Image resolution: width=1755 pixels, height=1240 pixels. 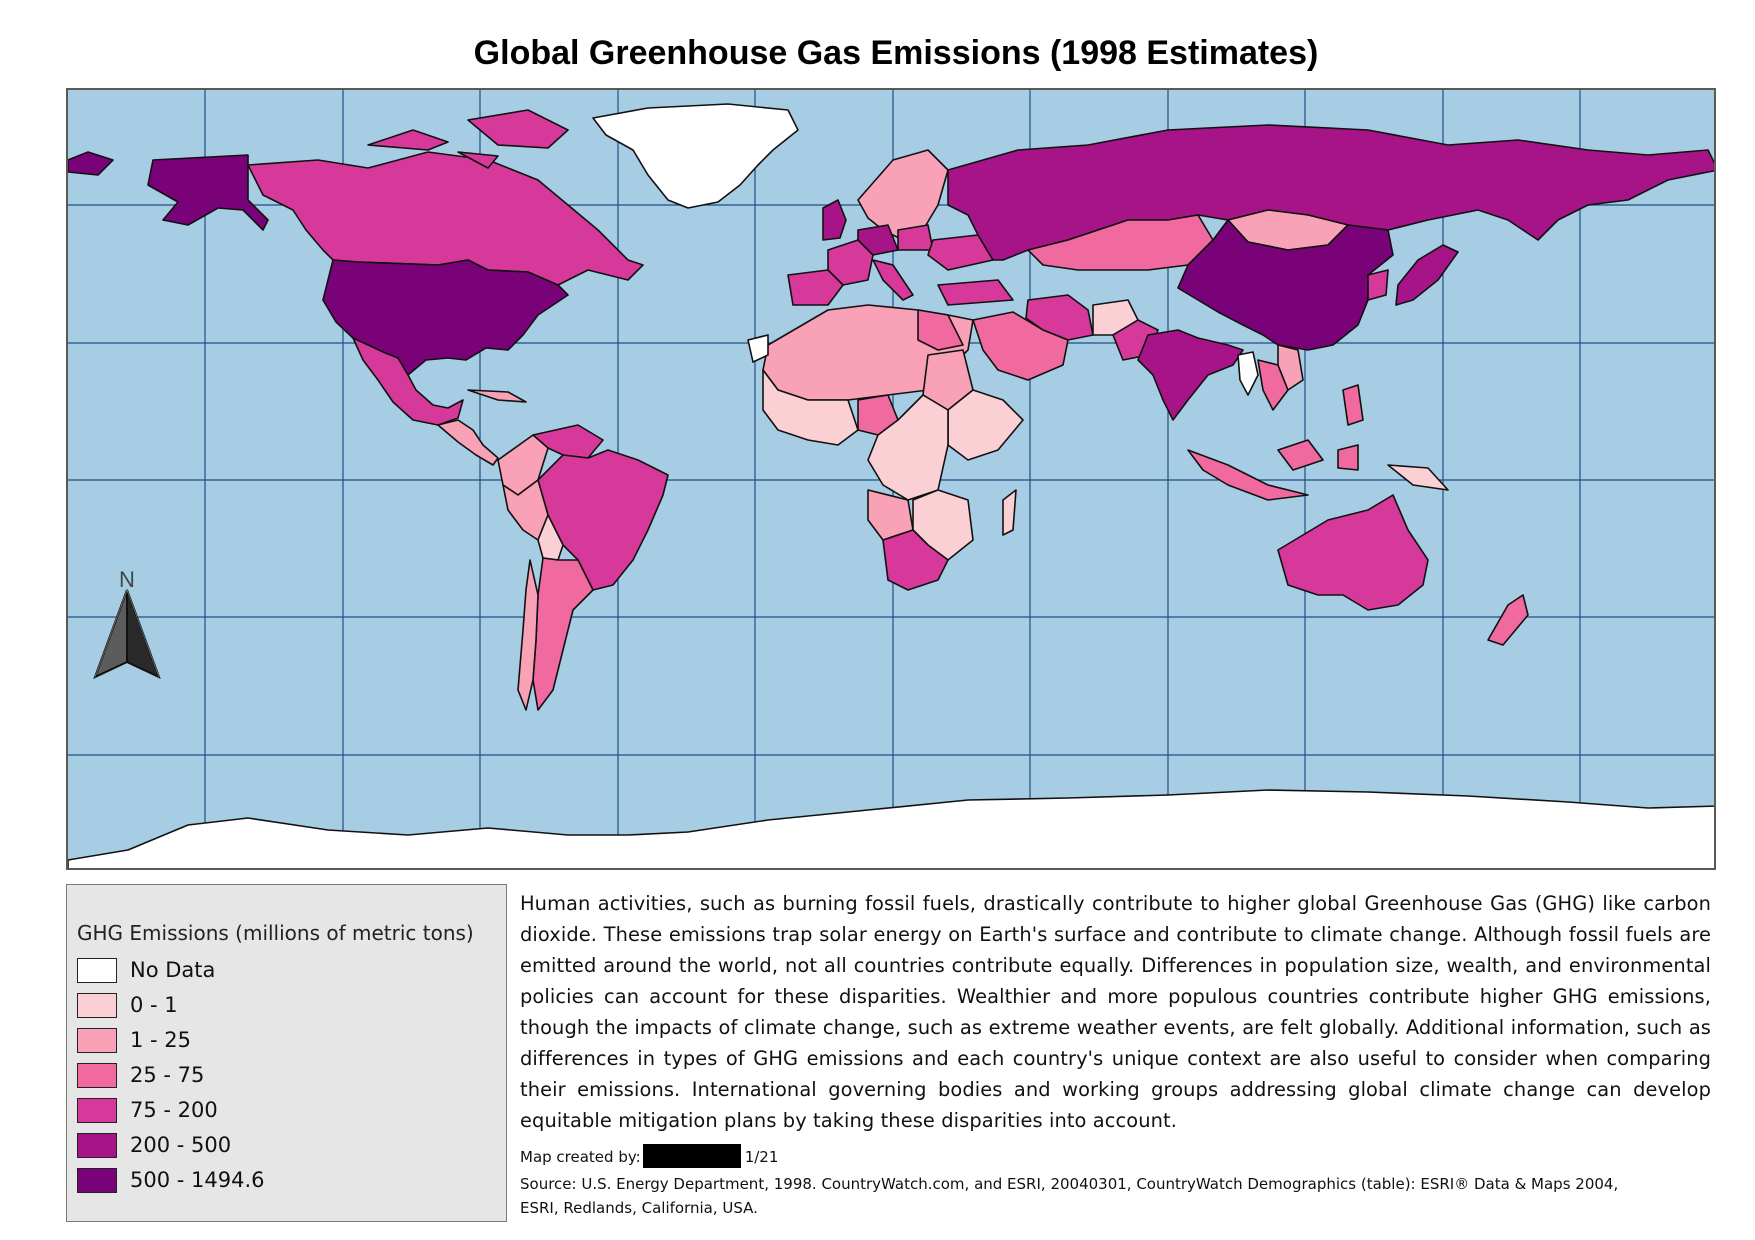 What do you see at coordinates (1353, 405) in the screenshot?
I see `country-philippines` at bounding box center [1353, 405].